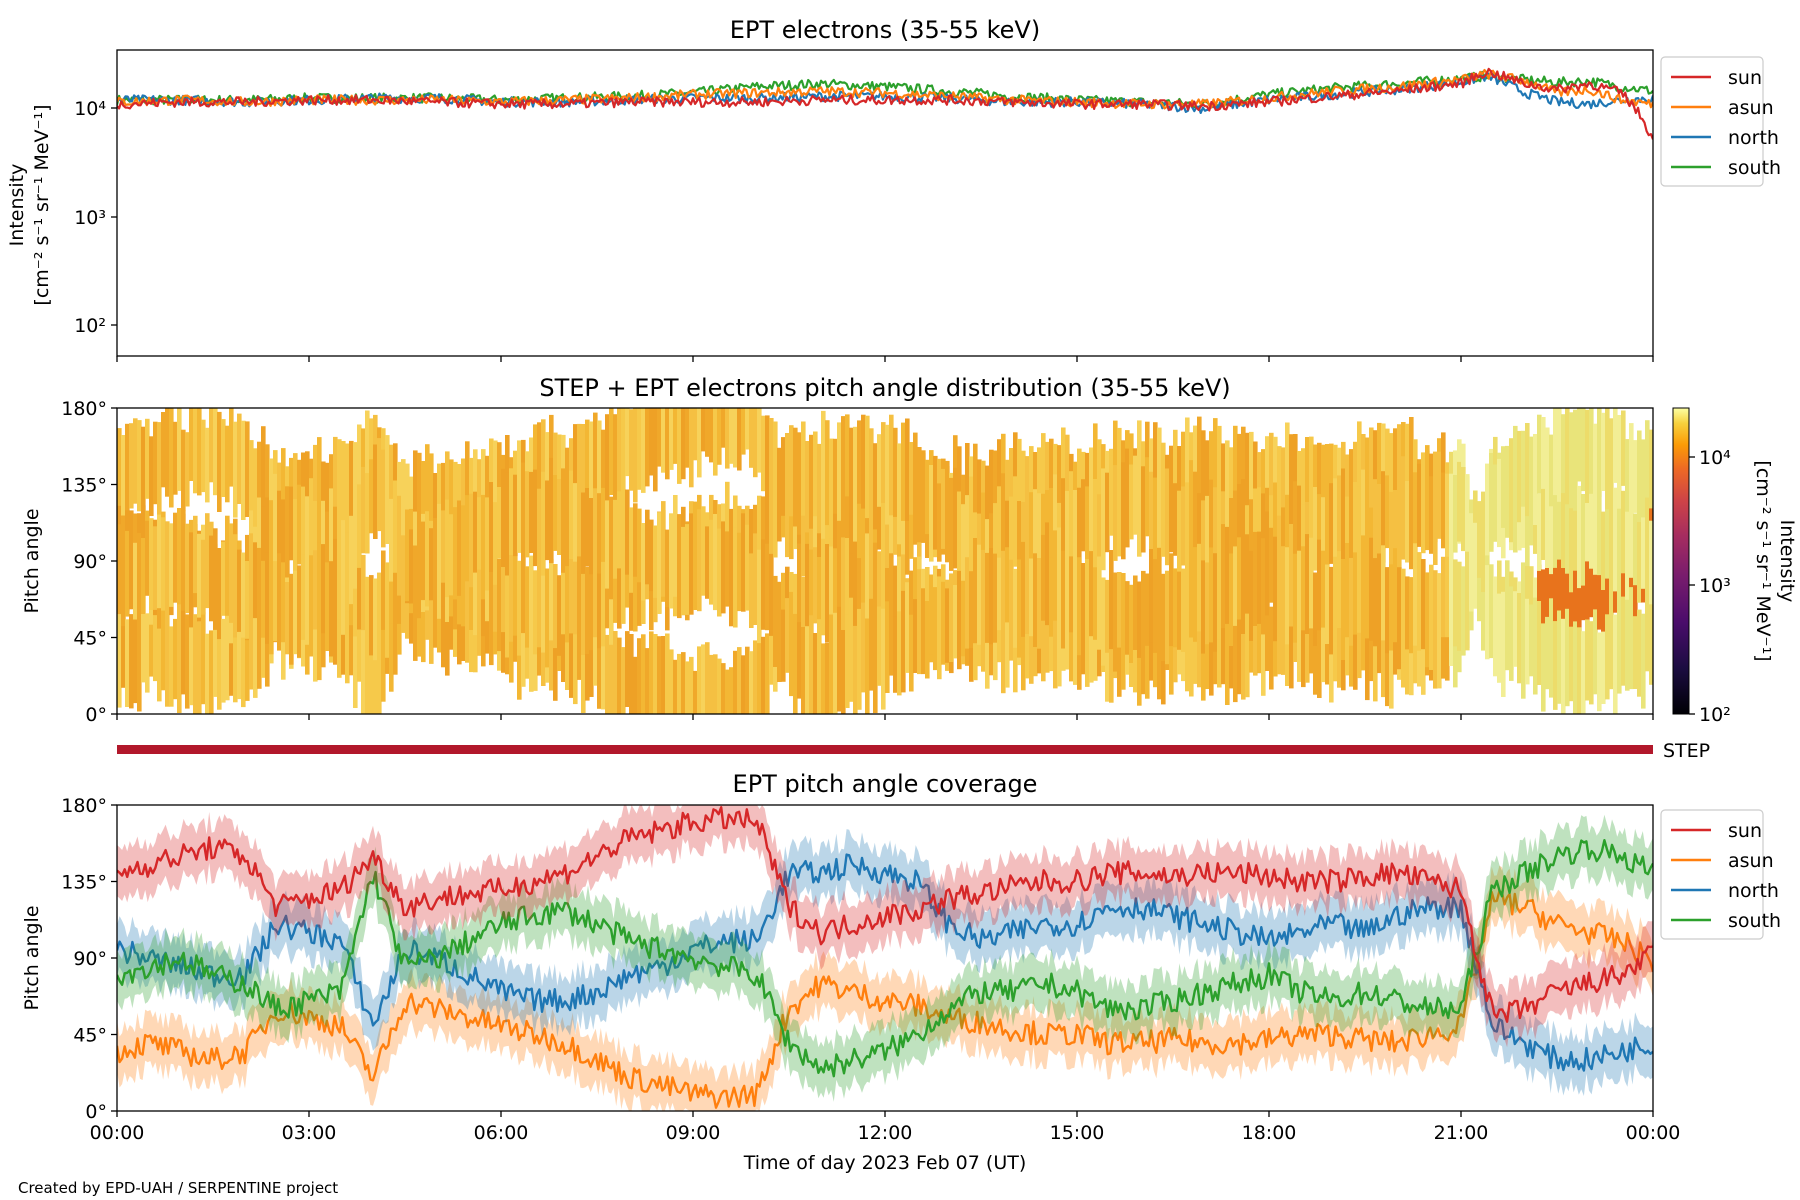  What do you see at coordinates (1720, 874) in the screenshot?
I see `coverage-legend: sun asun north south` at bounding box center [1720, 874].